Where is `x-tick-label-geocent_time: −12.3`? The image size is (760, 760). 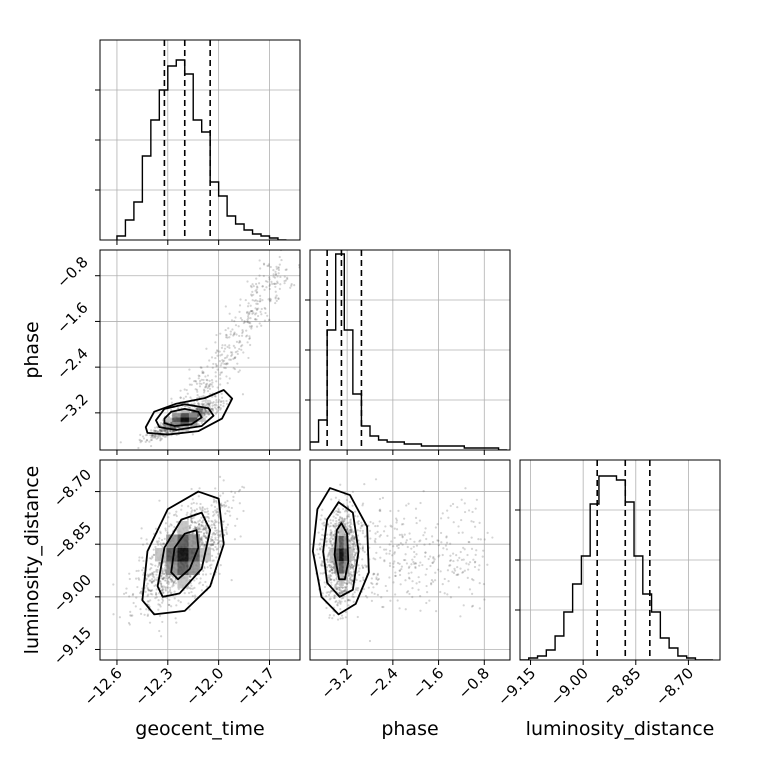
x-tick-label-geocent_time: −12.3 is located at coordinates (153, 686).